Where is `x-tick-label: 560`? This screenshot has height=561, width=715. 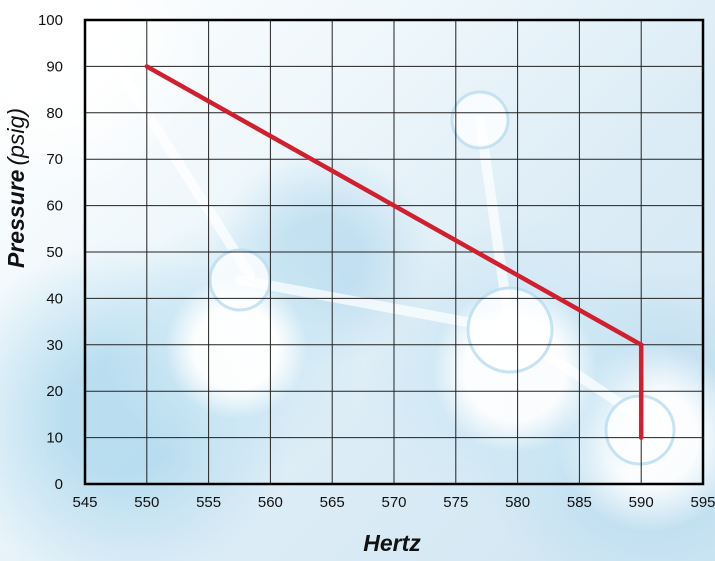 x-tick-label: 560 is located at coordinates (270, 502).